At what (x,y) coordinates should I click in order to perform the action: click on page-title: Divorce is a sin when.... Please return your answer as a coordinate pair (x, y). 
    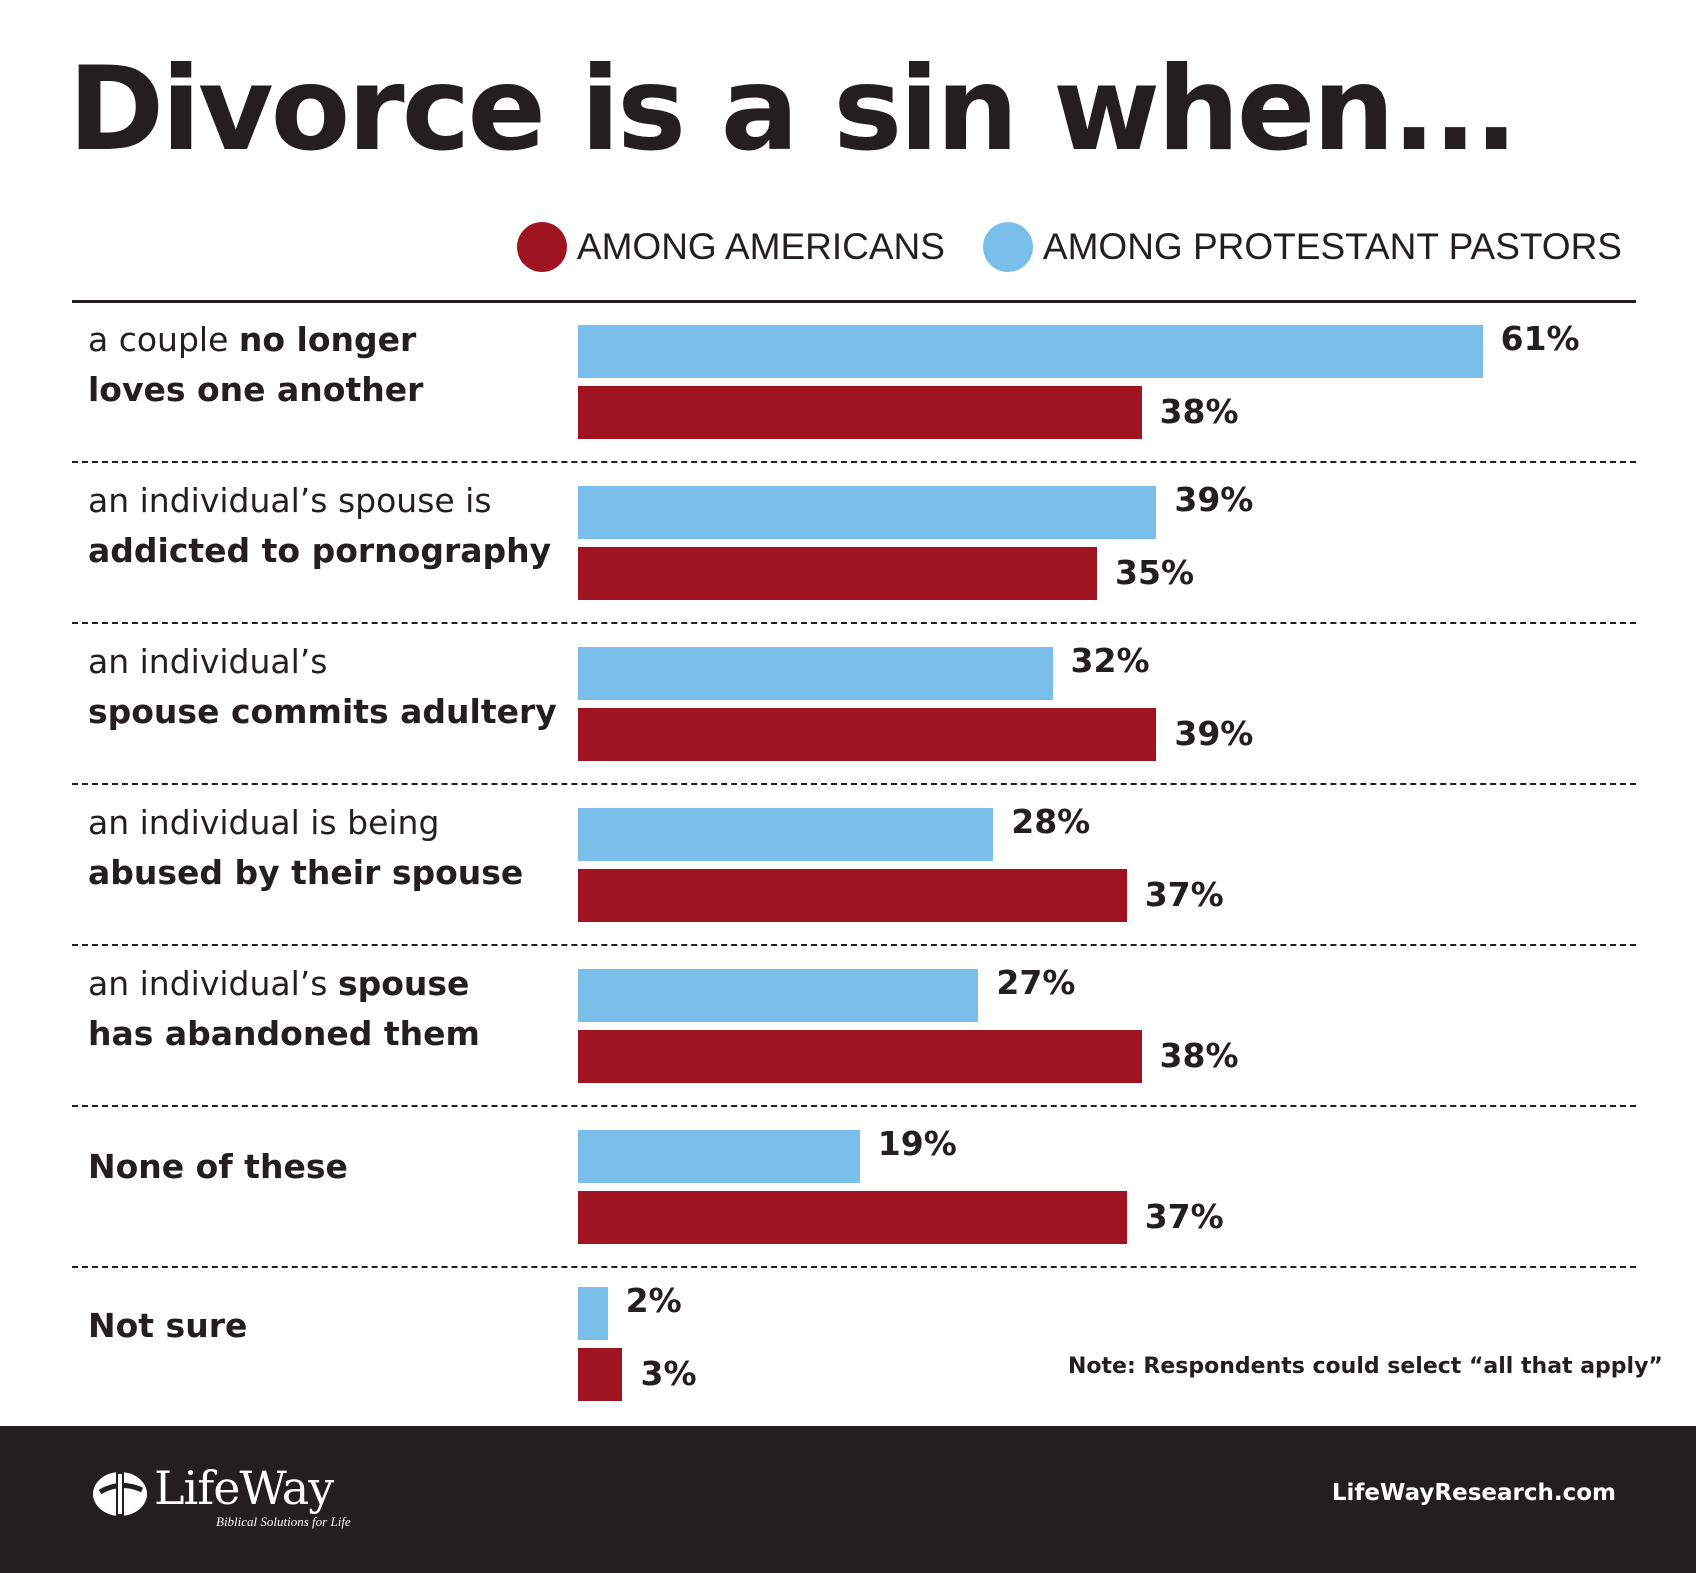
    Looking at the image, I should click on (793, 109).